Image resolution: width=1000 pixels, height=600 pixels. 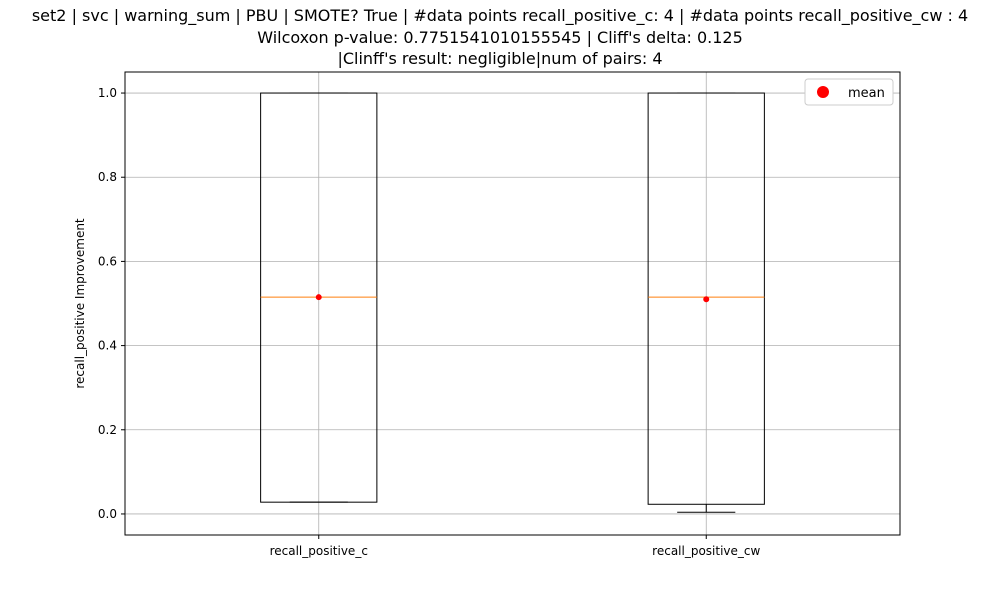 I want to click on legend-mean-marker, so click(x=823, y=92).